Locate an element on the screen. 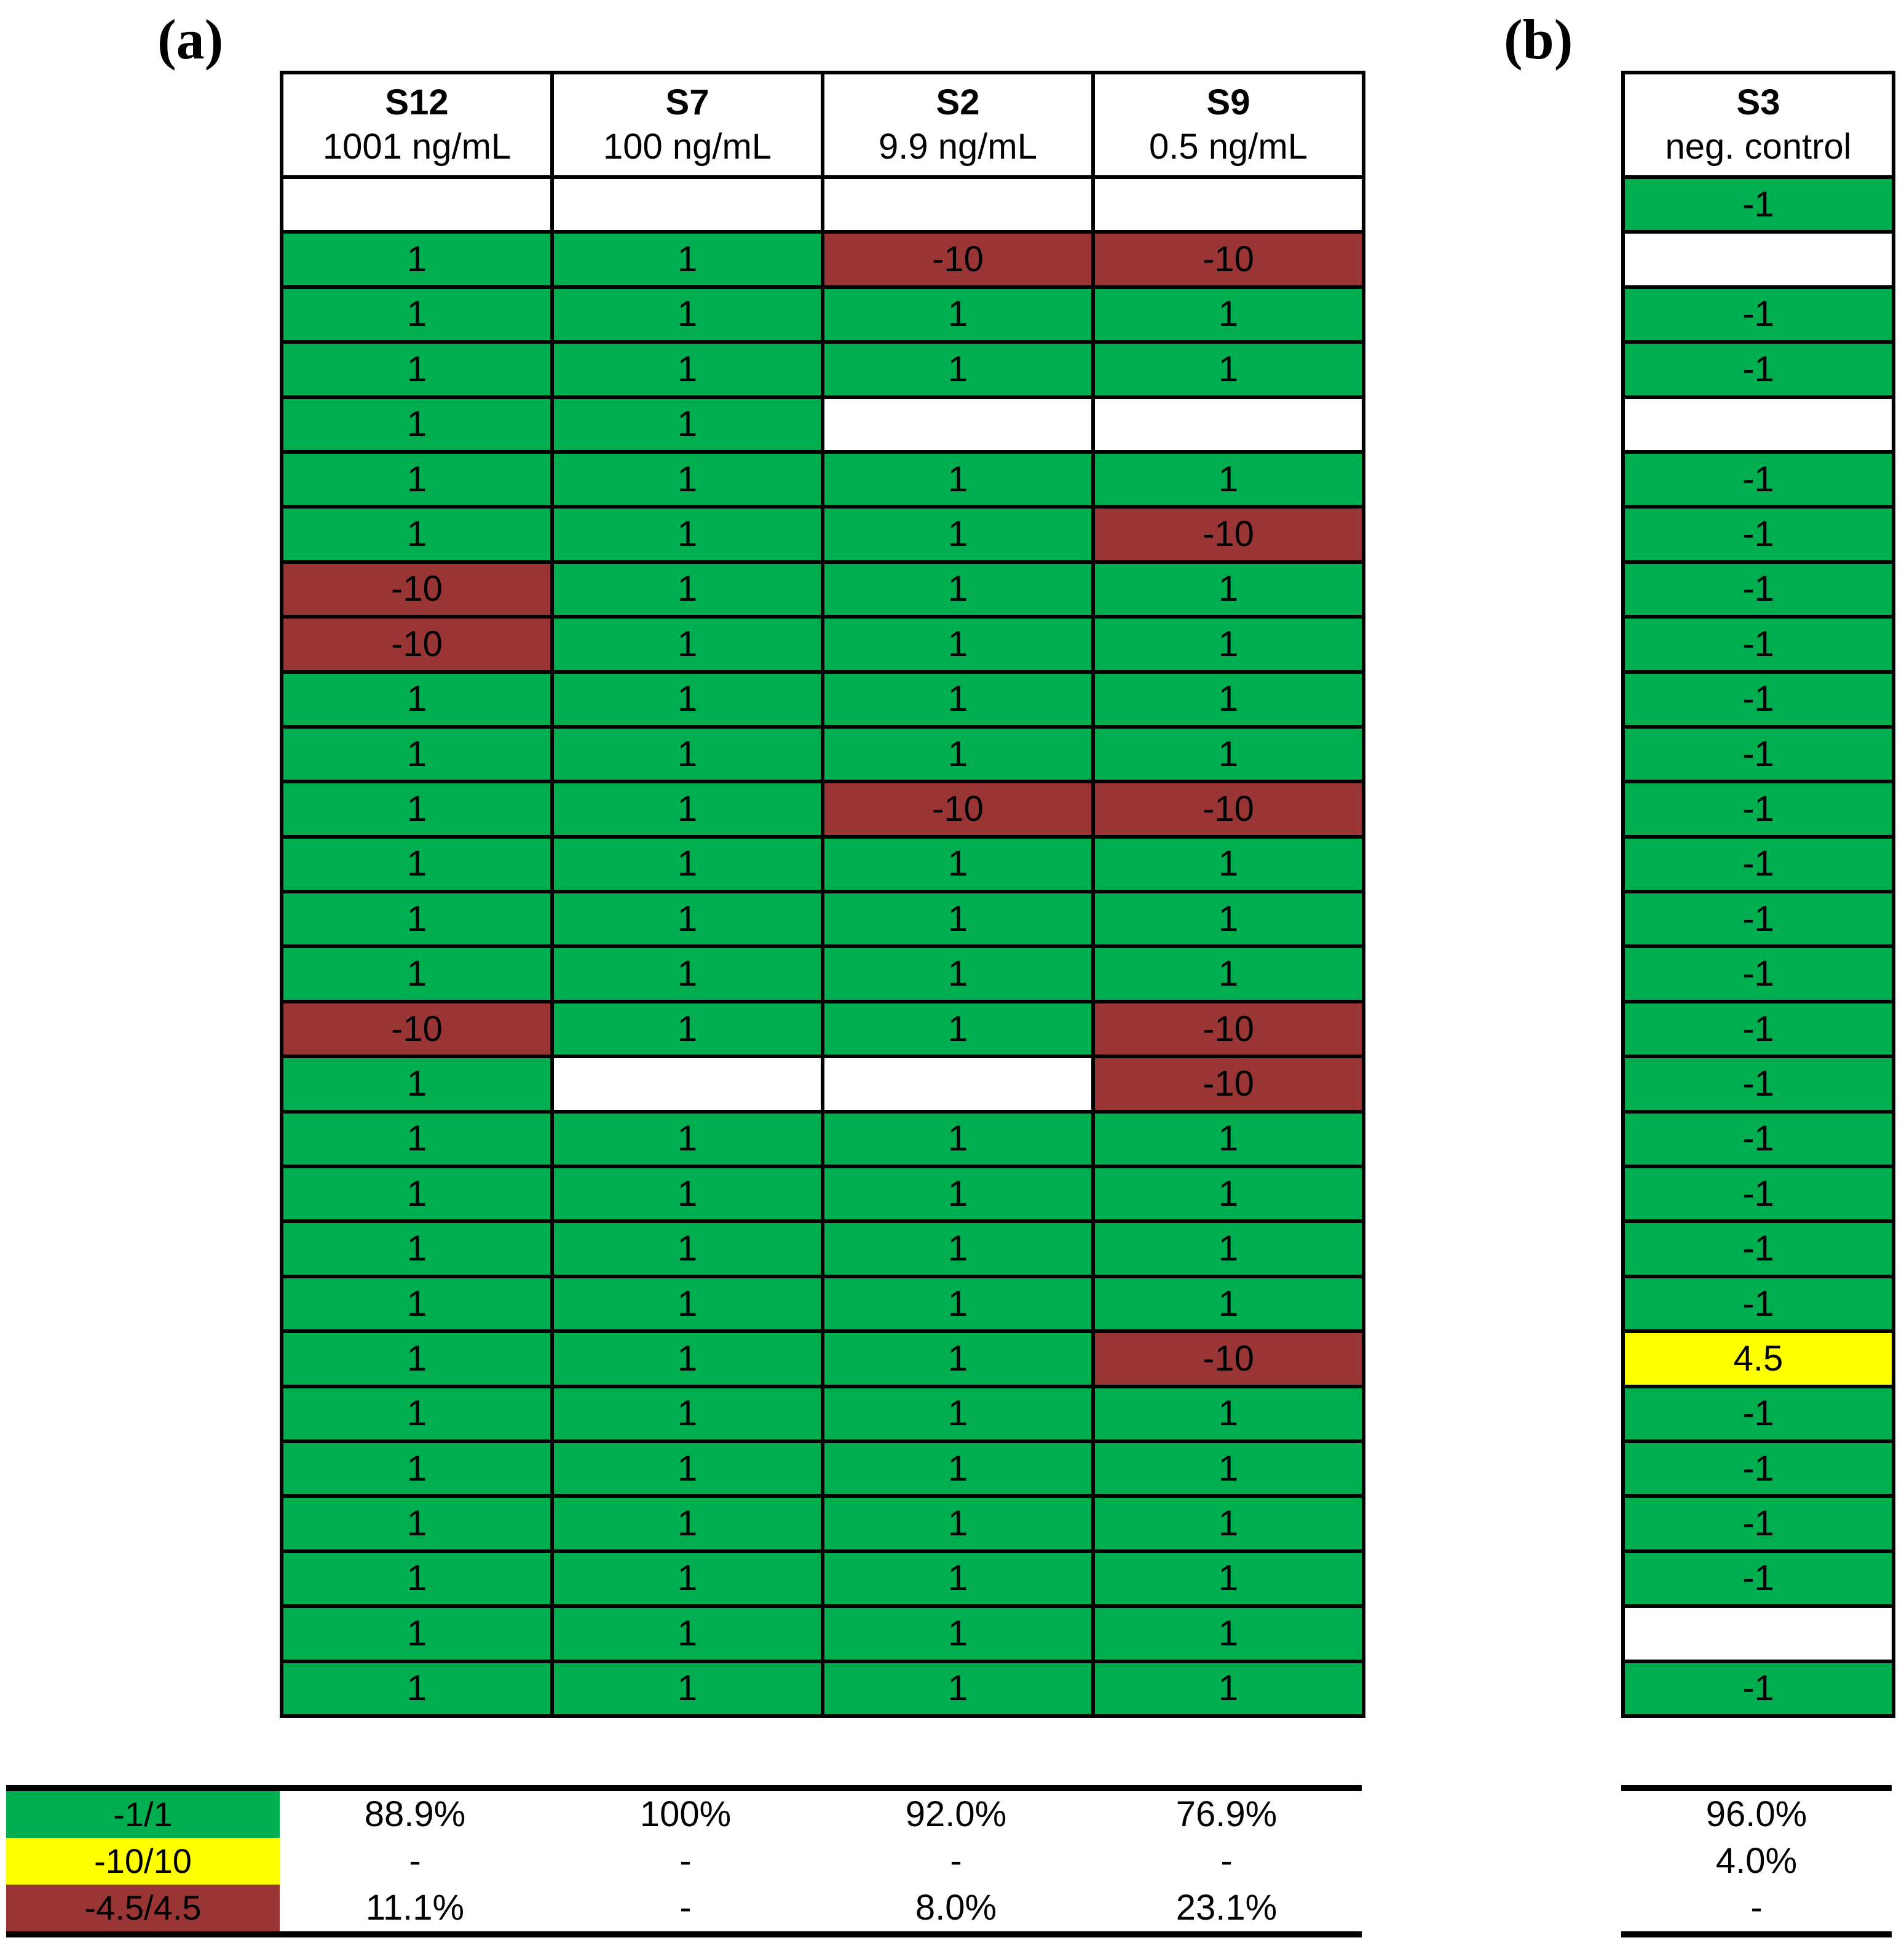  value-cell: 4.5 is located at coordinates (1758, 1359).